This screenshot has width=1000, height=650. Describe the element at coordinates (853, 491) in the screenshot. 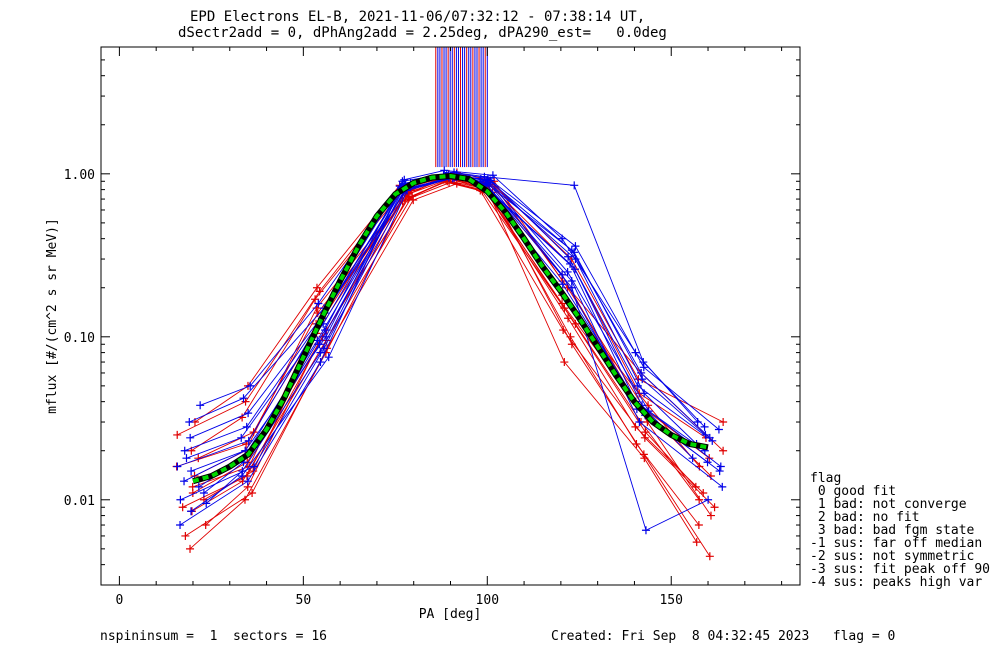

I see `flag-legend-item: 0 good fit` at that location.